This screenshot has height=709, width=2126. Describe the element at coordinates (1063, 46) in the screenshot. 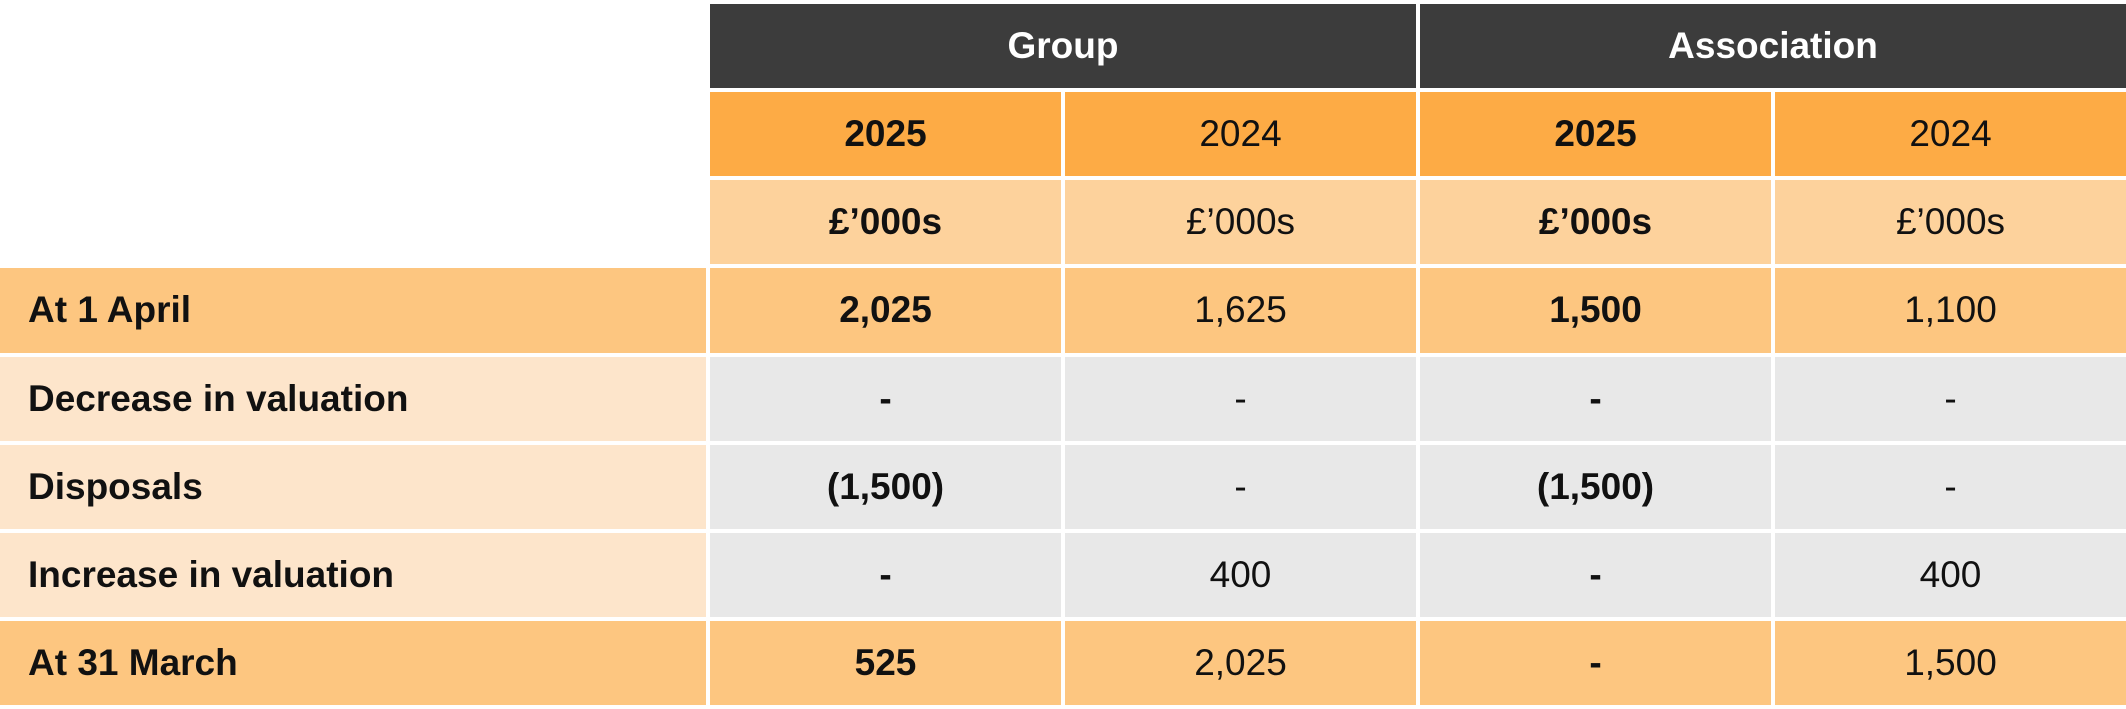

I see `group-header: Group` at that location.